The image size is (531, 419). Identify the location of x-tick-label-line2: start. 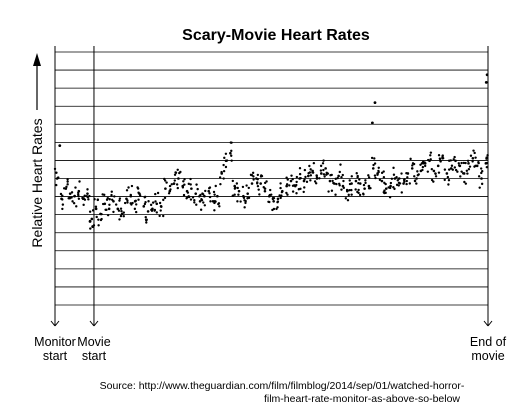
(55, 356).